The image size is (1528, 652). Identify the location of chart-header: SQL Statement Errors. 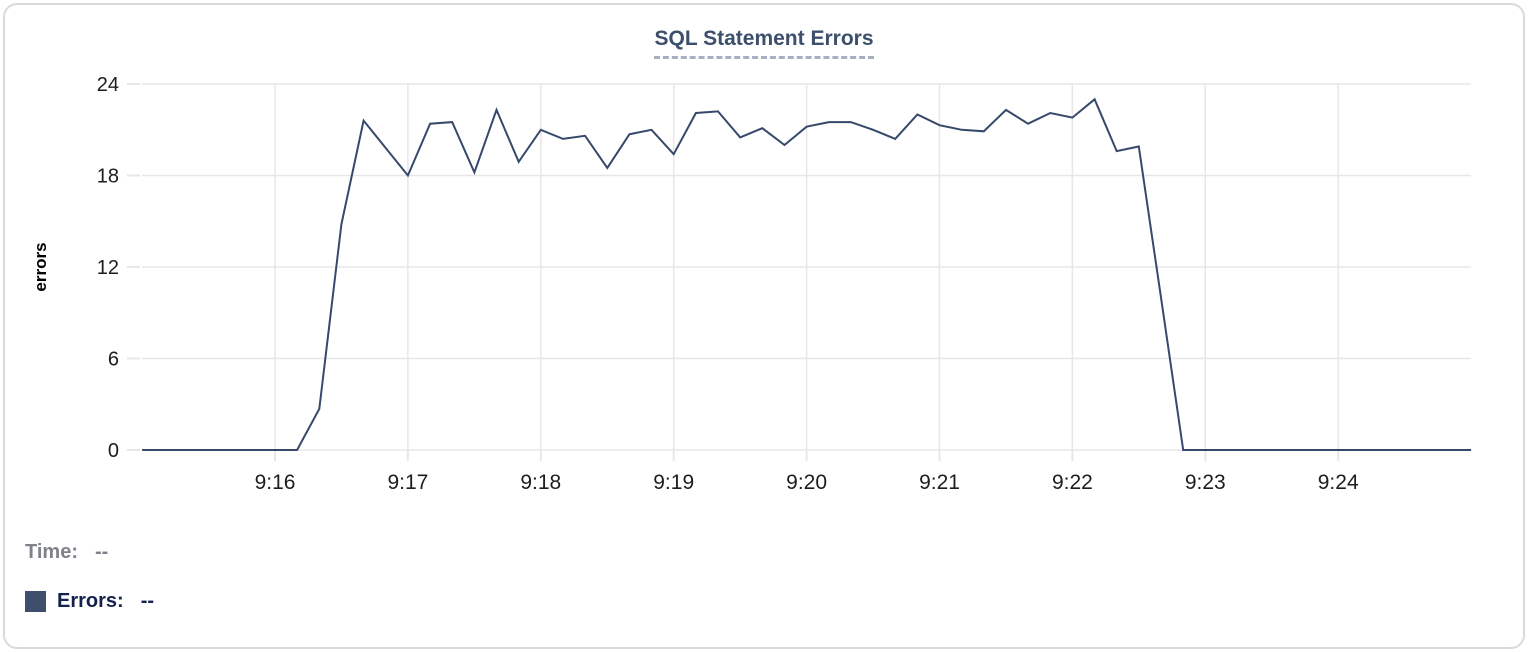
(764, 43).